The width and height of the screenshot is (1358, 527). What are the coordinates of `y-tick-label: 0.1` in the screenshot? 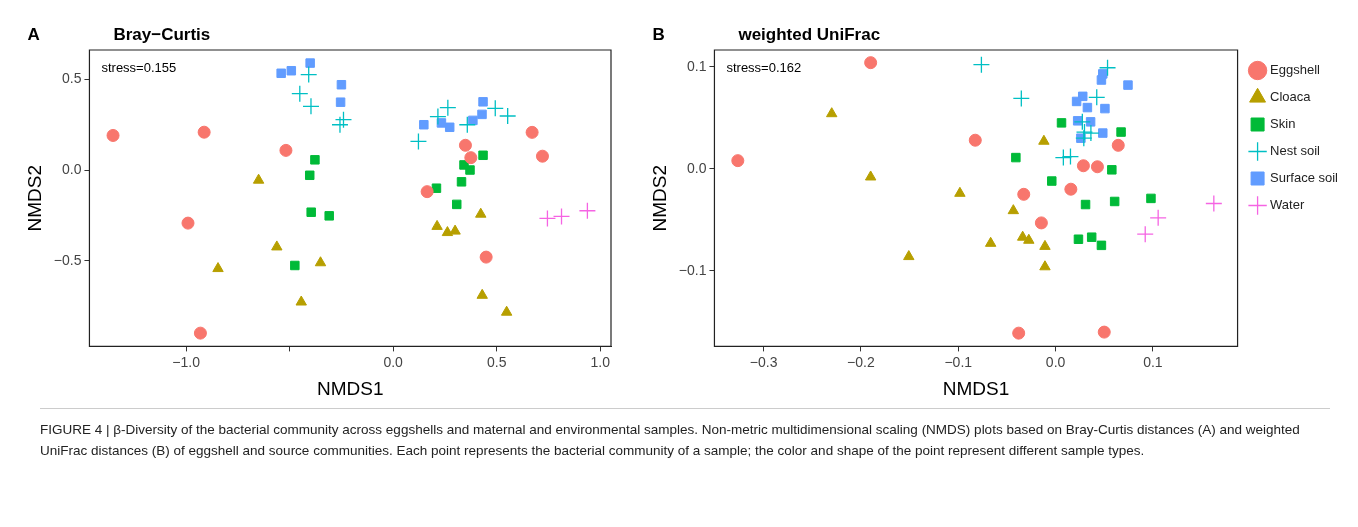 It's located at (696, 65).